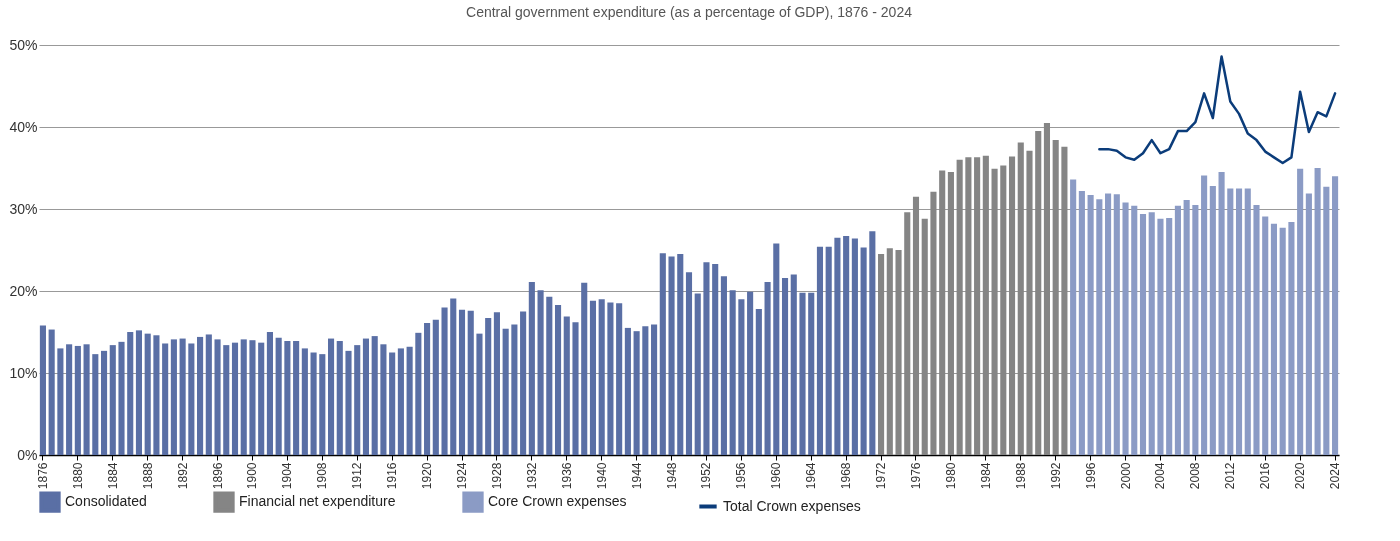 This screenshot has height=541, width=1400. What do you see at coordinates (112, 476) in the screenshot?
I see `x-tick-label: 1884` at bounding box center [112, 476].